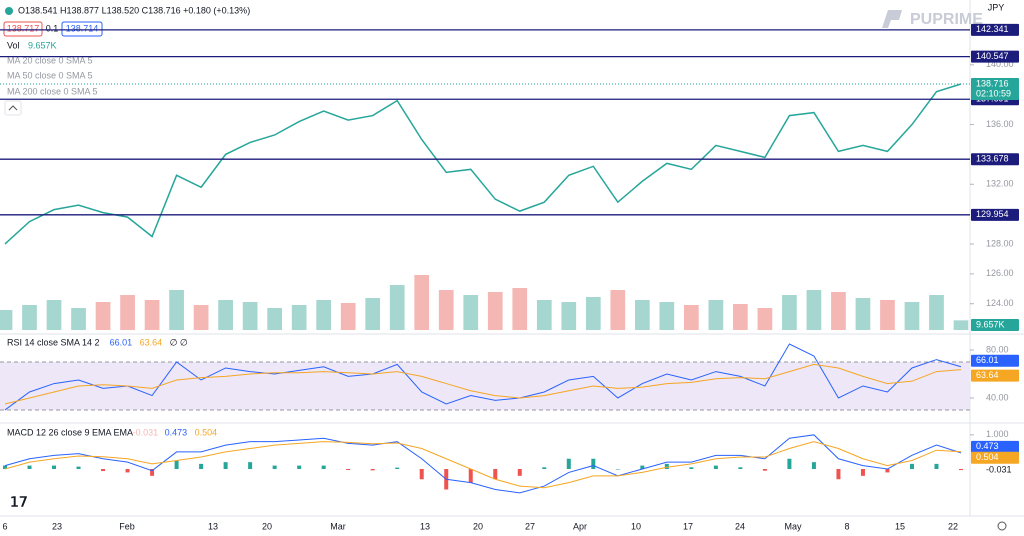 The height and width of the screenshot is (536, 1024). Describe the element at coordinates (42, 45) in the screenshot. I see `vol-value: 9.657K` at that location.